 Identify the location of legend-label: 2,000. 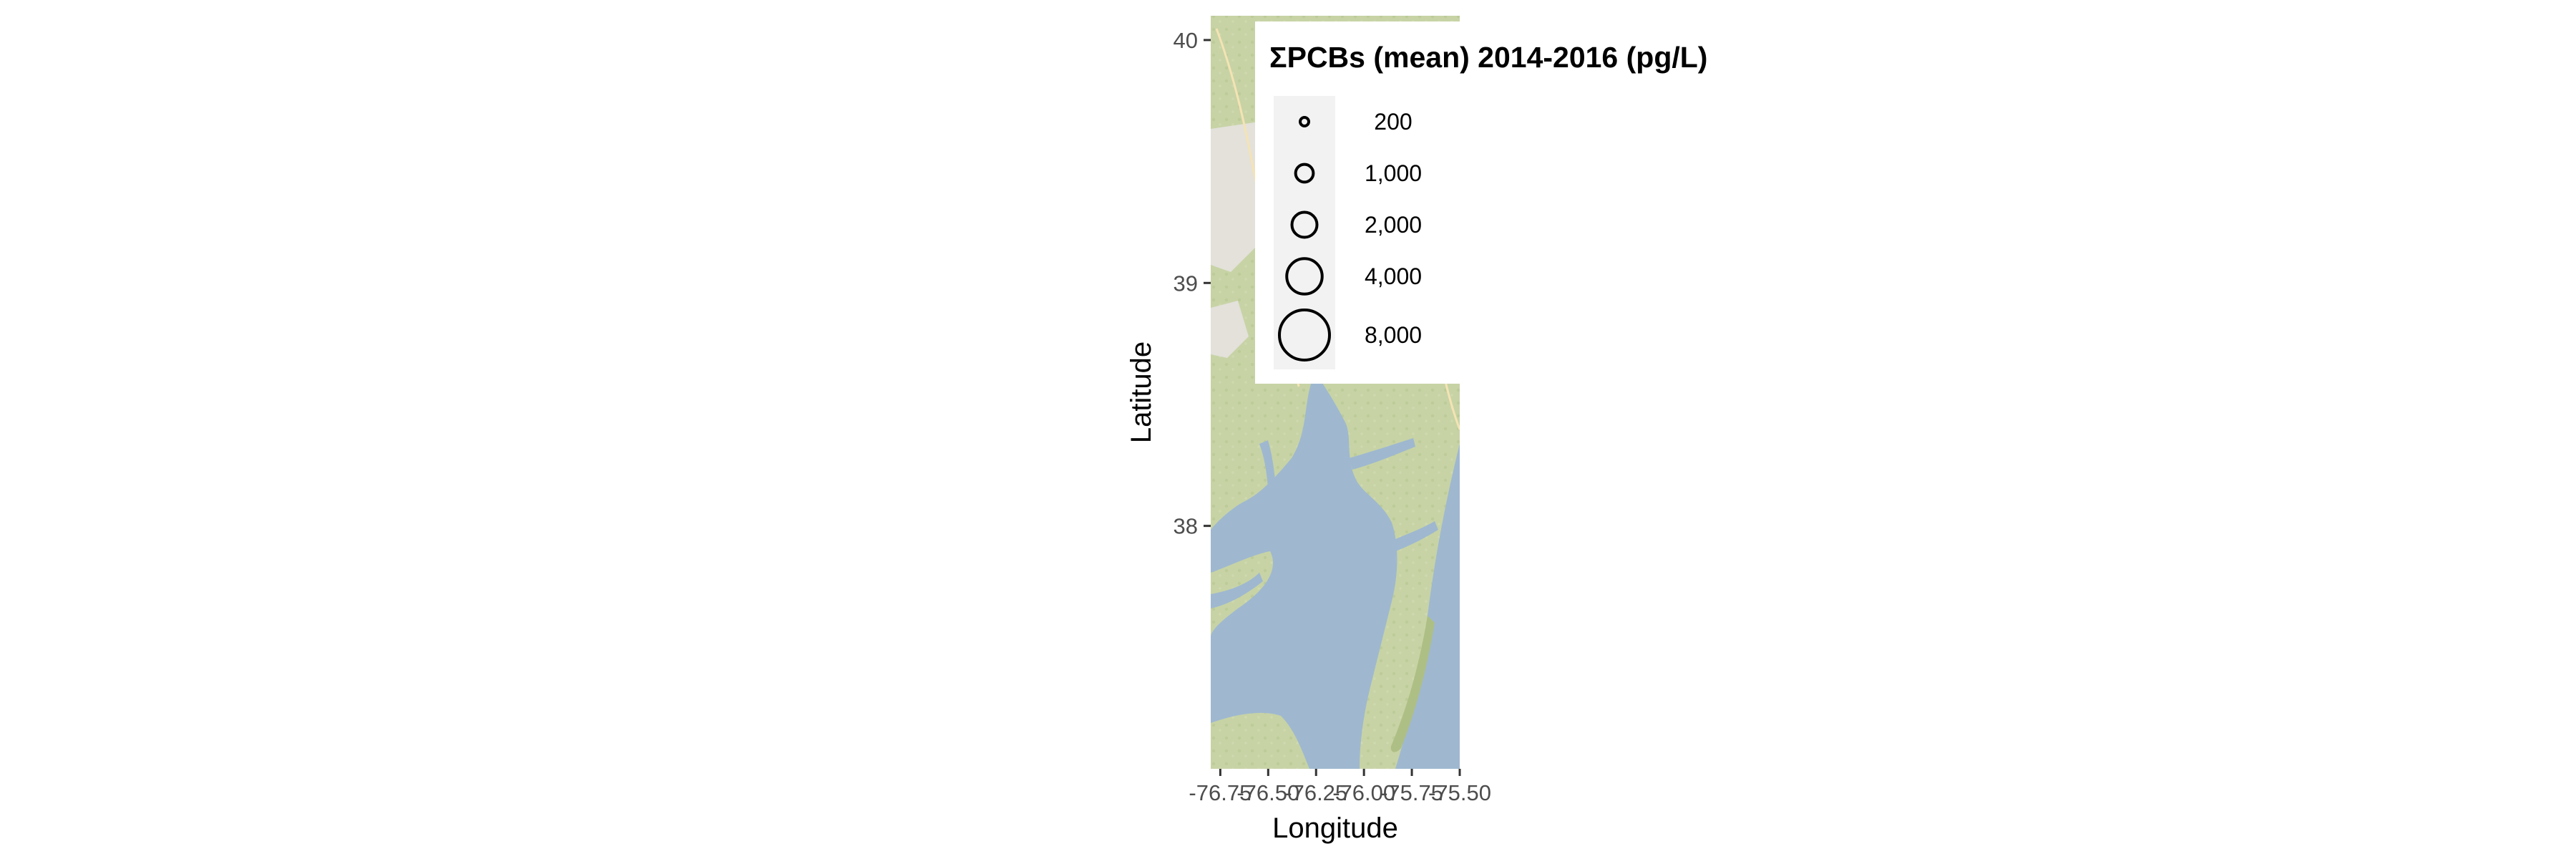
(1393, 225).